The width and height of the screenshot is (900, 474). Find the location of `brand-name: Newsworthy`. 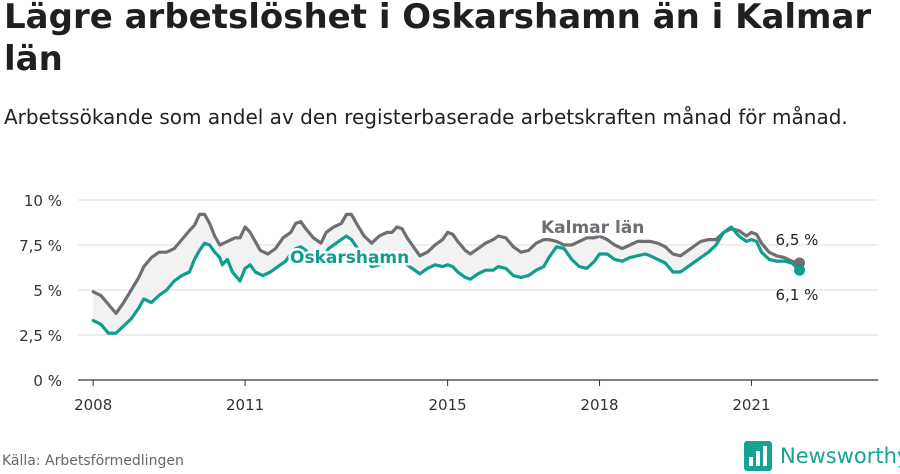

brand-name: Newsworthy is located at coordinates (840, 456).